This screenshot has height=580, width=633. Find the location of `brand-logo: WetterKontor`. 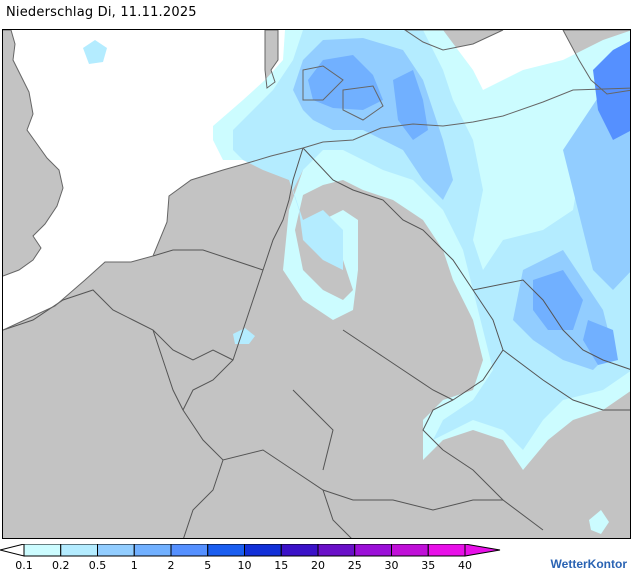

brand-logo: WetterKontor is located at coordinates (589, 564).